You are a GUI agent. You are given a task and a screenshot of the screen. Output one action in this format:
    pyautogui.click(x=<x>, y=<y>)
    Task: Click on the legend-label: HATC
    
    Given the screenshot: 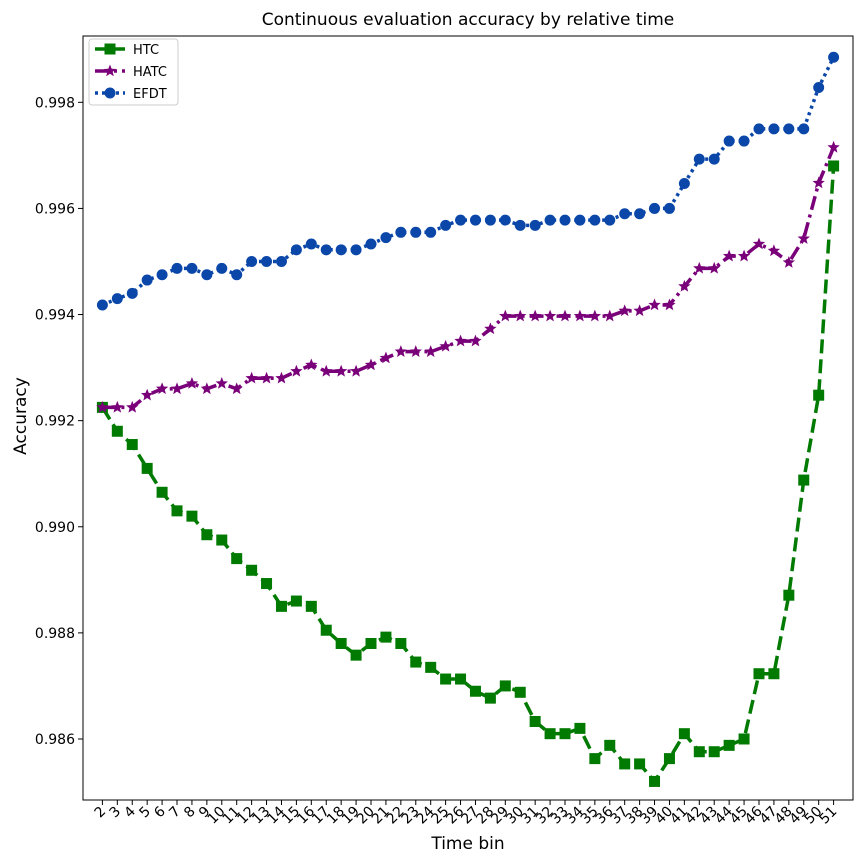 What is the action you would take?
    pyautogui.click(x=150, y=72)
    